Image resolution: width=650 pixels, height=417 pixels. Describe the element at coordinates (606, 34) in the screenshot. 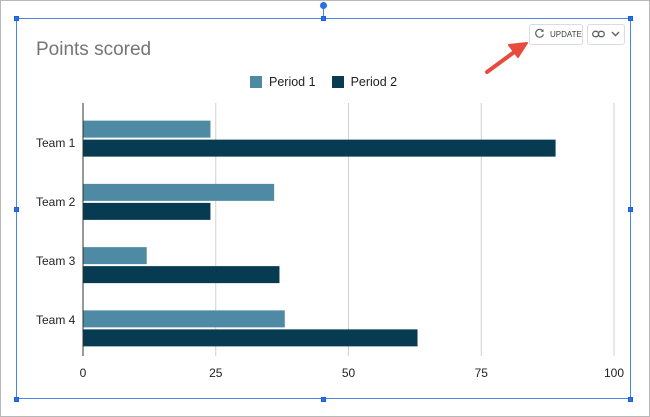

I see `link-options-button` at that location.